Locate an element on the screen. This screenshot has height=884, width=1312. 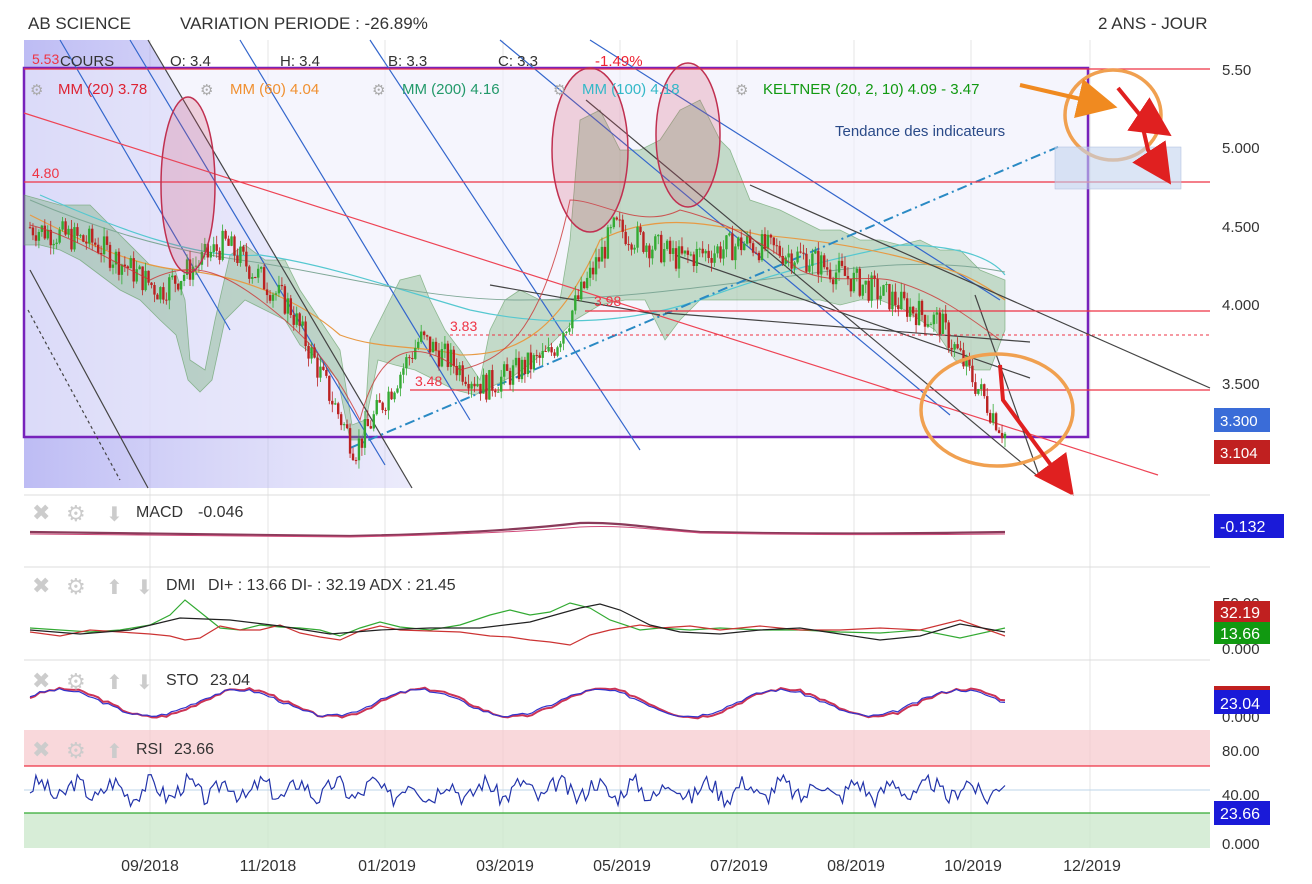
rsi-badge-value: 23.66 is located at coordinates (1240, 814).